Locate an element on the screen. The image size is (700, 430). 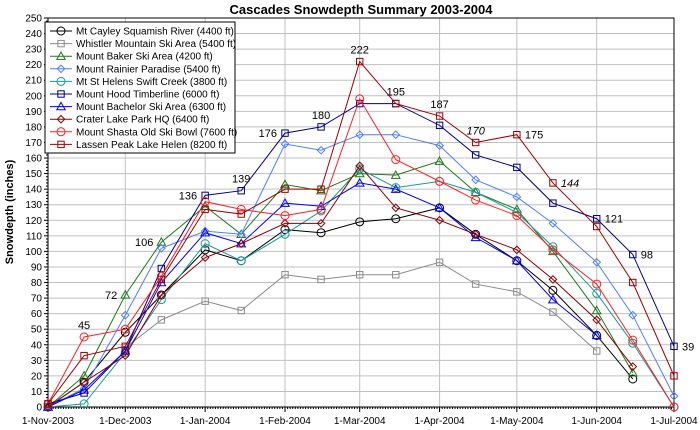
legend-label: Mt Cayley Squamish River (4400 ft) is located at coordinates (155, 32).